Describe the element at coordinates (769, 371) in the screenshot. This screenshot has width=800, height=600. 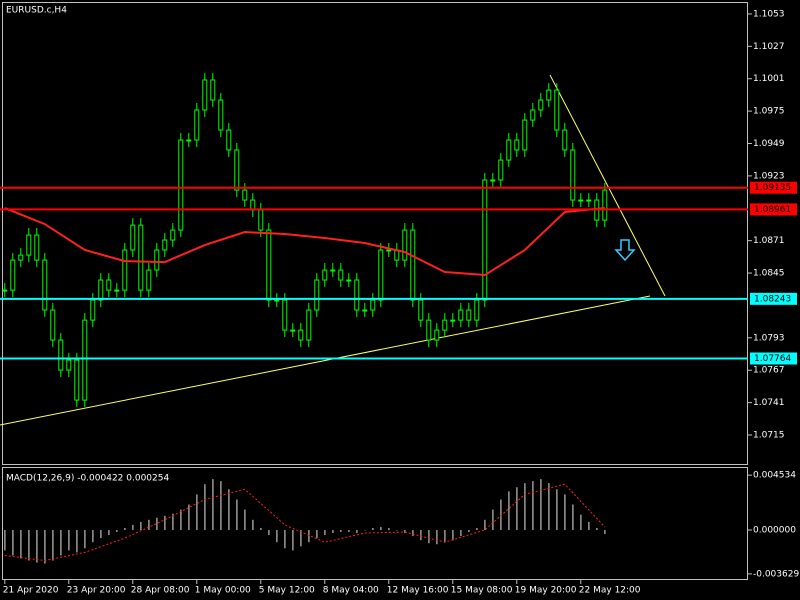
I see `y-tick-label: 1.0767` at that location.